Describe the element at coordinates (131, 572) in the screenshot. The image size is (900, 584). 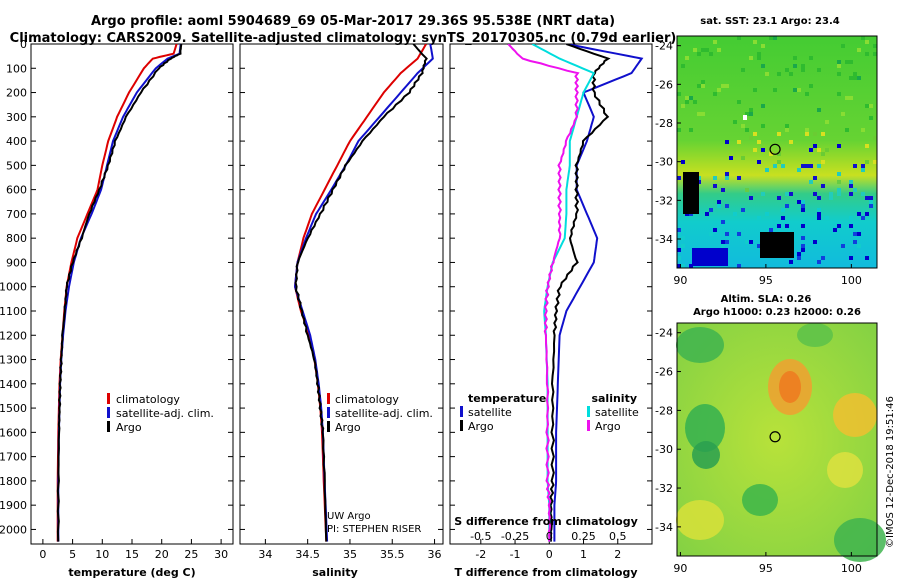
I see `temperature-xlabel: temperature (deg C)` at that location.